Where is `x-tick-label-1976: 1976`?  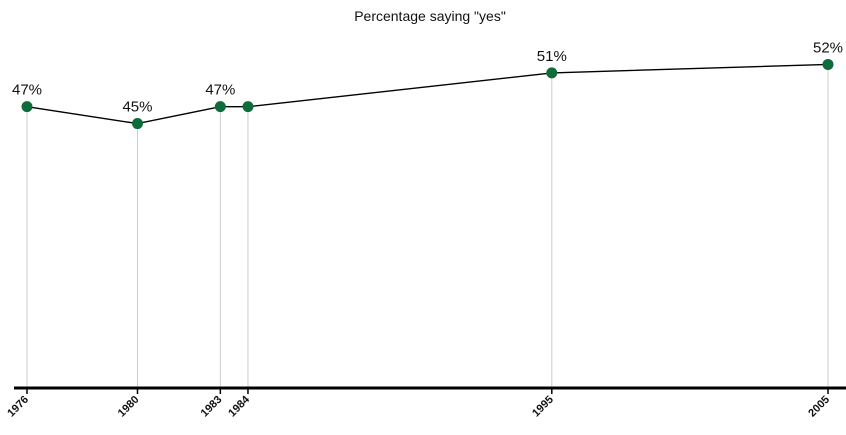
x-tick-label-1976: 1976 is located at coordinates (18, 407).